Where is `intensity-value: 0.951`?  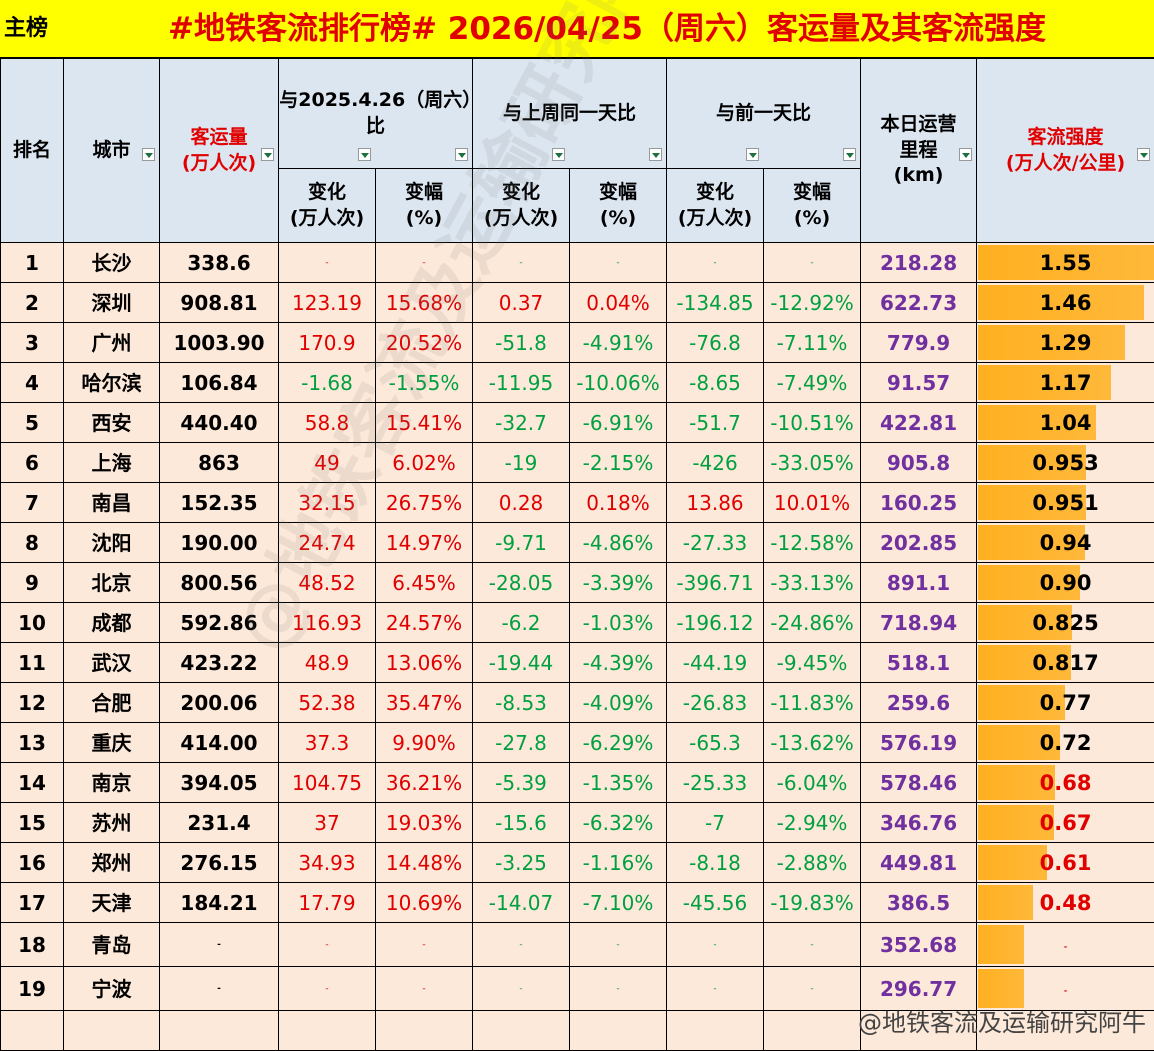
intensity-value: 0.951 is located at coordinates (1065, 503).